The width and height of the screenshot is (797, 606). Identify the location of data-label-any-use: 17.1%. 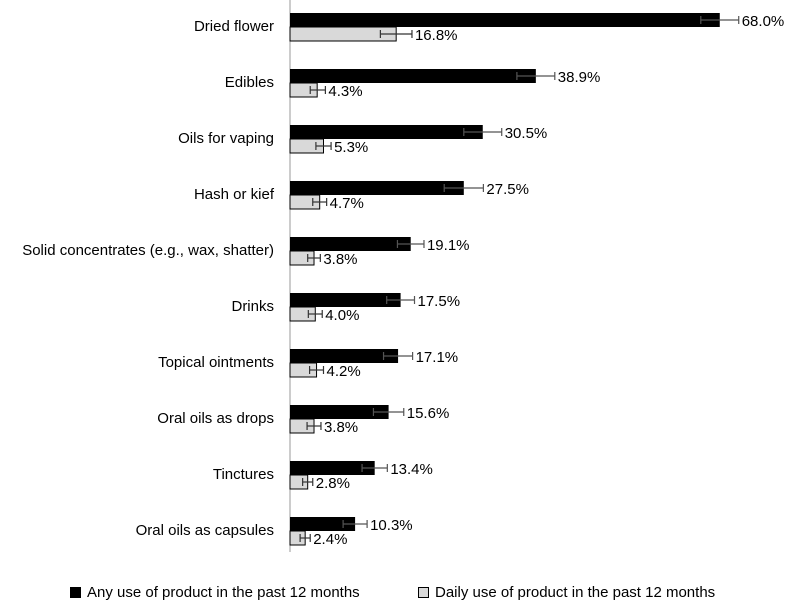
(437, 357).